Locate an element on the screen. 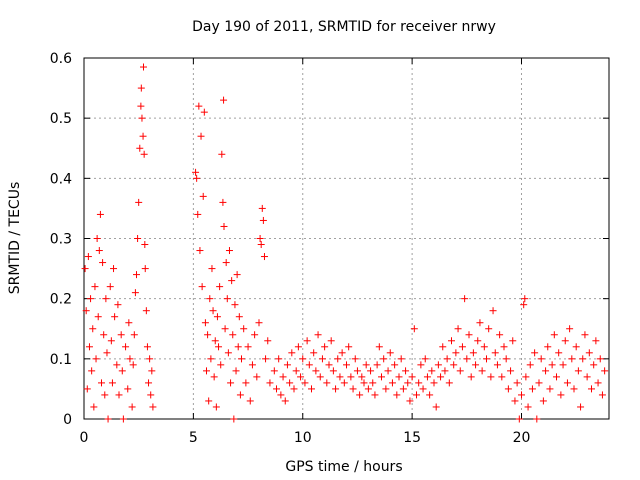  y-tick-label: 0.1 is located at coordinates (61, 360).